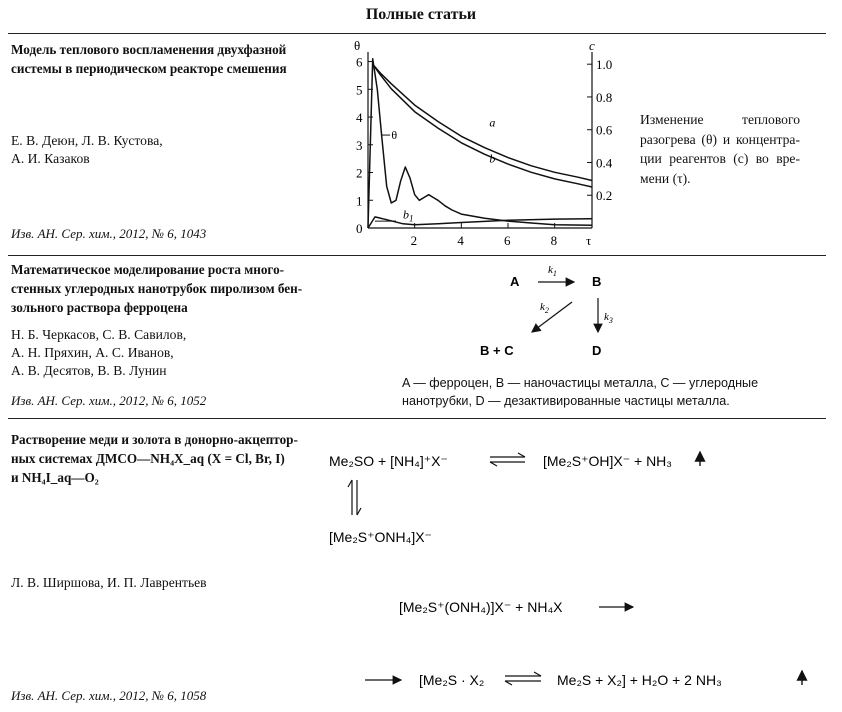 This screenshot has height=712, width=842. Describe the element at coordinates (89, 370) in the screenshot. I see `author-line: А. В. Десятов, В. В. Лунин` at that location.